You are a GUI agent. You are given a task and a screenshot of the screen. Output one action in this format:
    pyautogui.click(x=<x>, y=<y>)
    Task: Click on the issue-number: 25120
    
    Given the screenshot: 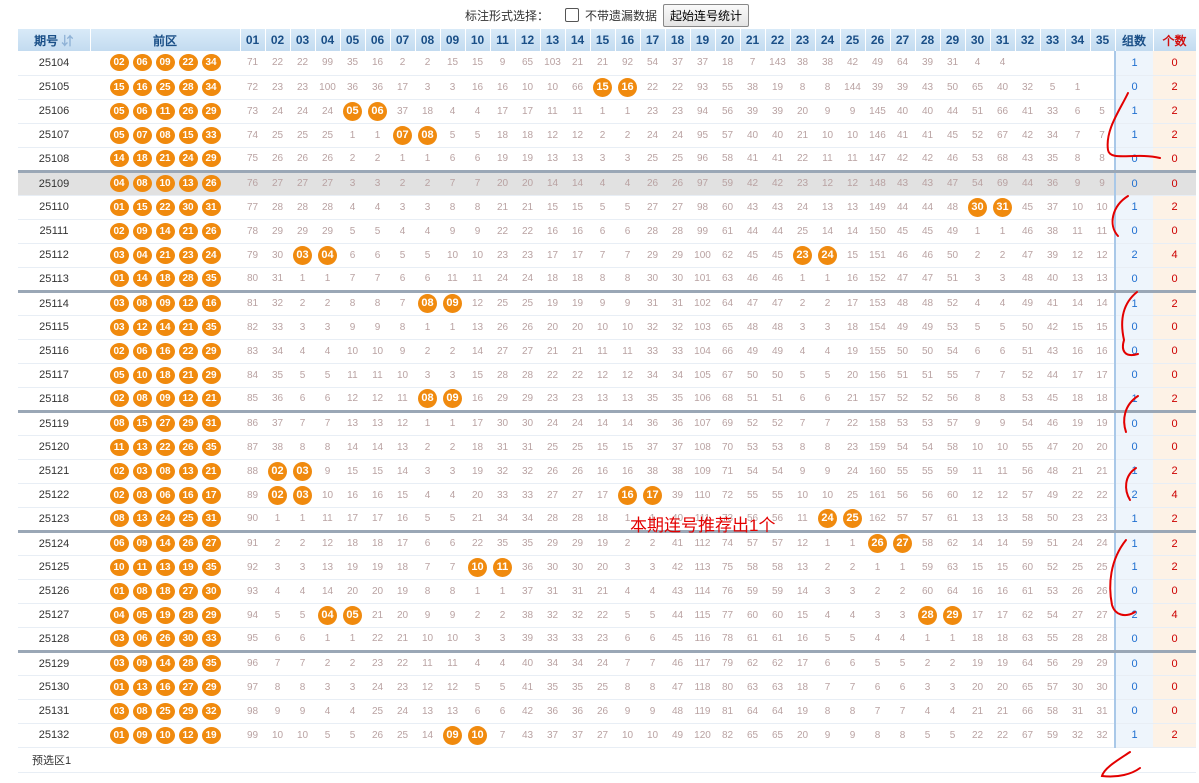 What is the action you would take?
    pyautogui.click(x=54, y=447)
    